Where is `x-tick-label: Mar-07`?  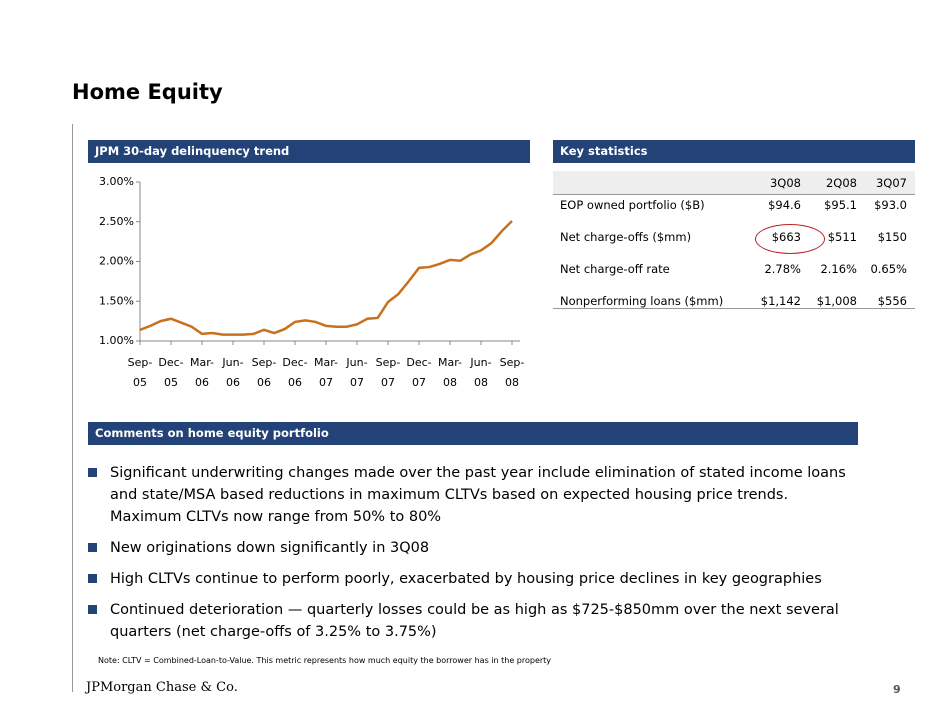 x-tick-label: Mar-07 is located at coordinates (326, 372).